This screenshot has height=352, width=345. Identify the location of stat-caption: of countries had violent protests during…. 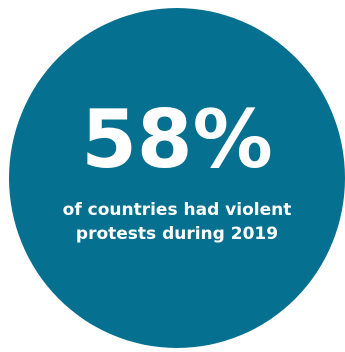
(177, 222).